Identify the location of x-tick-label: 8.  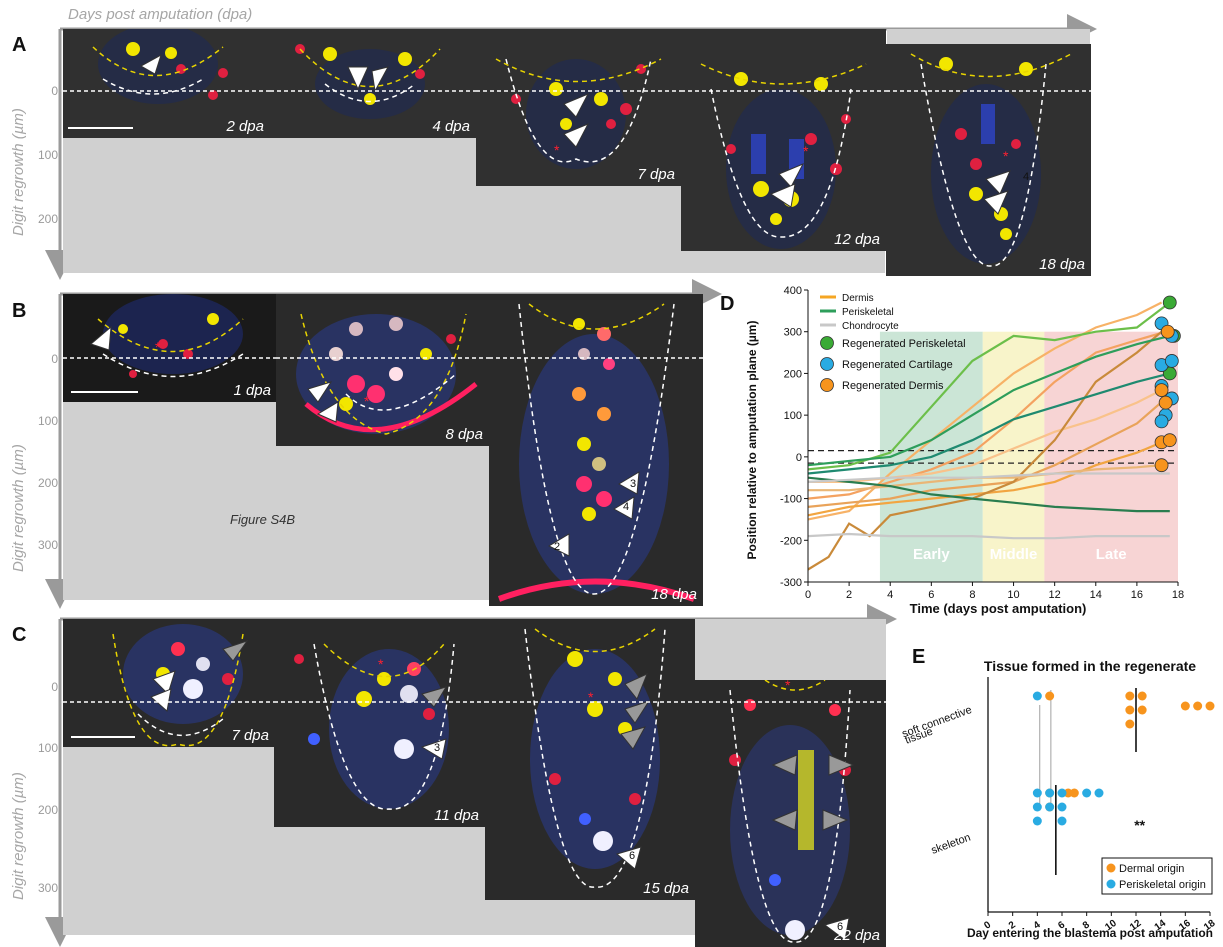
(972, 595).